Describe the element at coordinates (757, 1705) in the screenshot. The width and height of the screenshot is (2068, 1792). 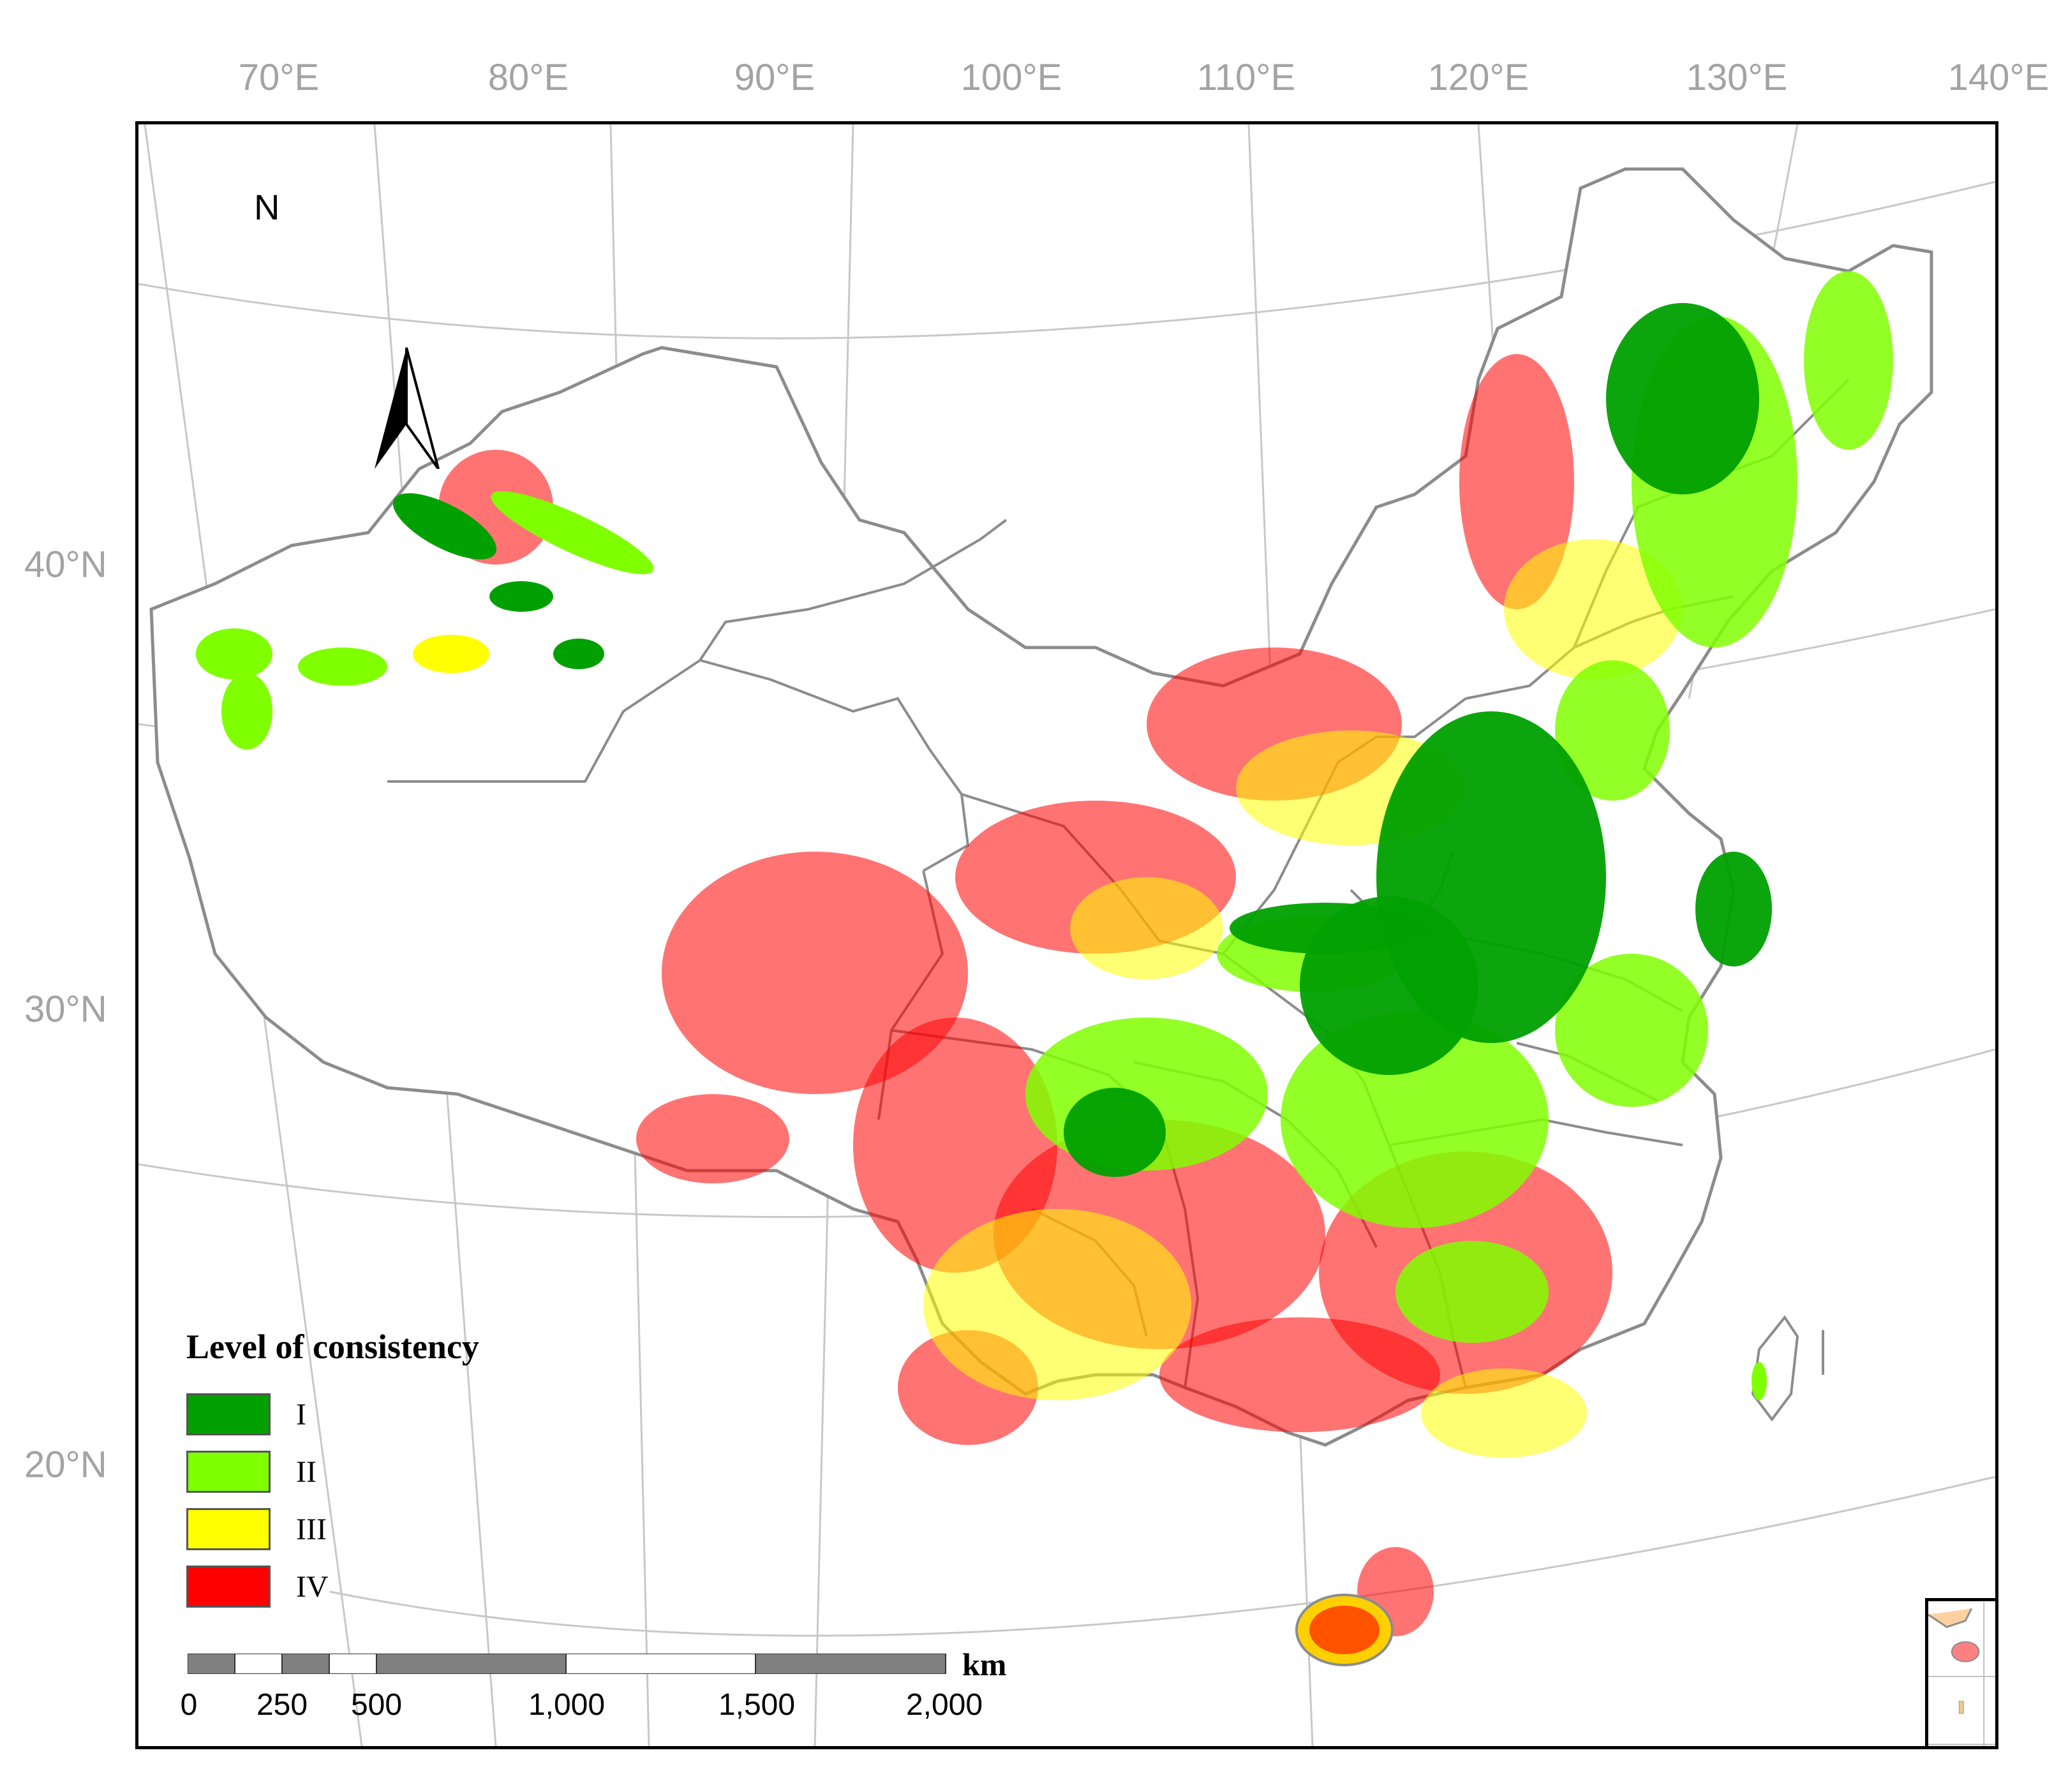
I see `scale-label-1500: 1,500` at that location.